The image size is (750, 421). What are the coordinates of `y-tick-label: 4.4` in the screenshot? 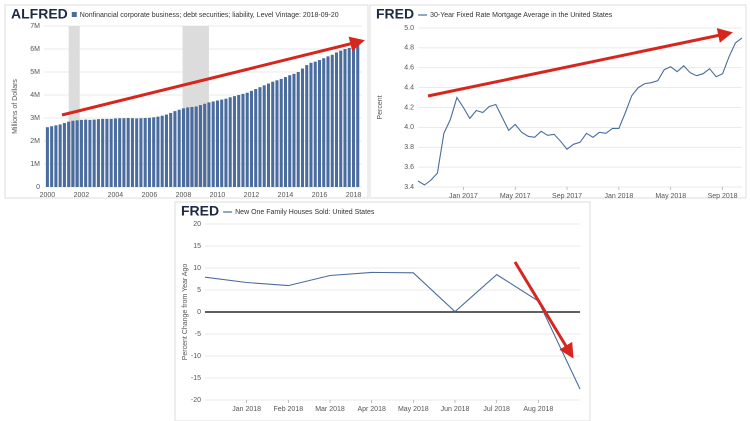 It's located at (409, 87).